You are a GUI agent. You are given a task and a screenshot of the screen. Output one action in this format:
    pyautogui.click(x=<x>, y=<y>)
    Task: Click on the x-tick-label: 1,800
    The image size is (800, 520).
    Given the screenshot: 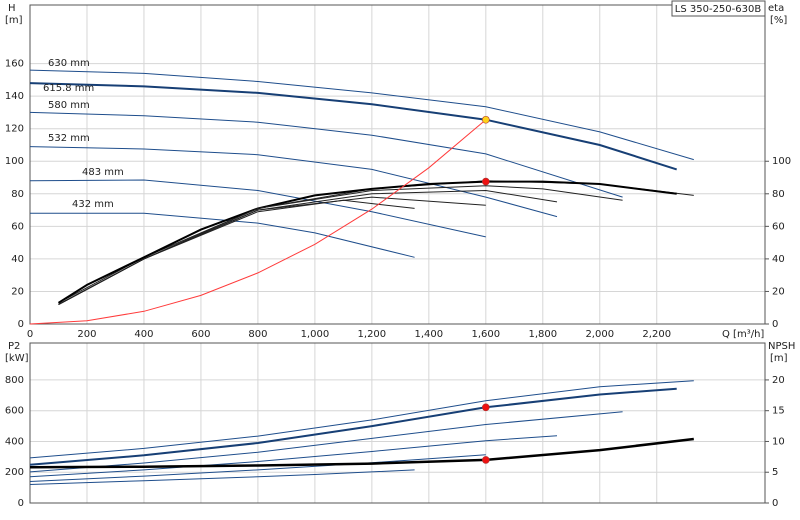 What is the action you would take?
    pyautogui.click(x=542, y=334)
    